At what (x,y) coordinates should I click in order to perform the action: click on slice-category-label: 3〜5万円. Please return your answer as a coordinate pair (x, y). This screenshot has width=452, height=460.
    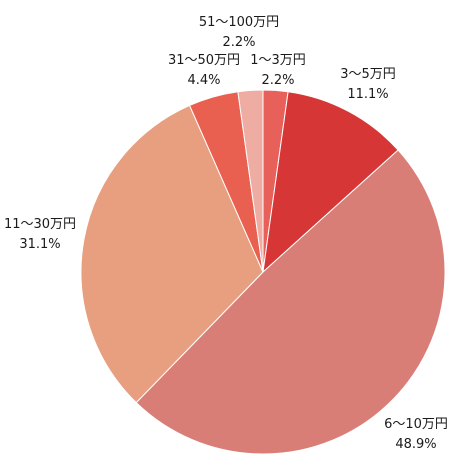
    Looking at the image, I should click on (368, 74).